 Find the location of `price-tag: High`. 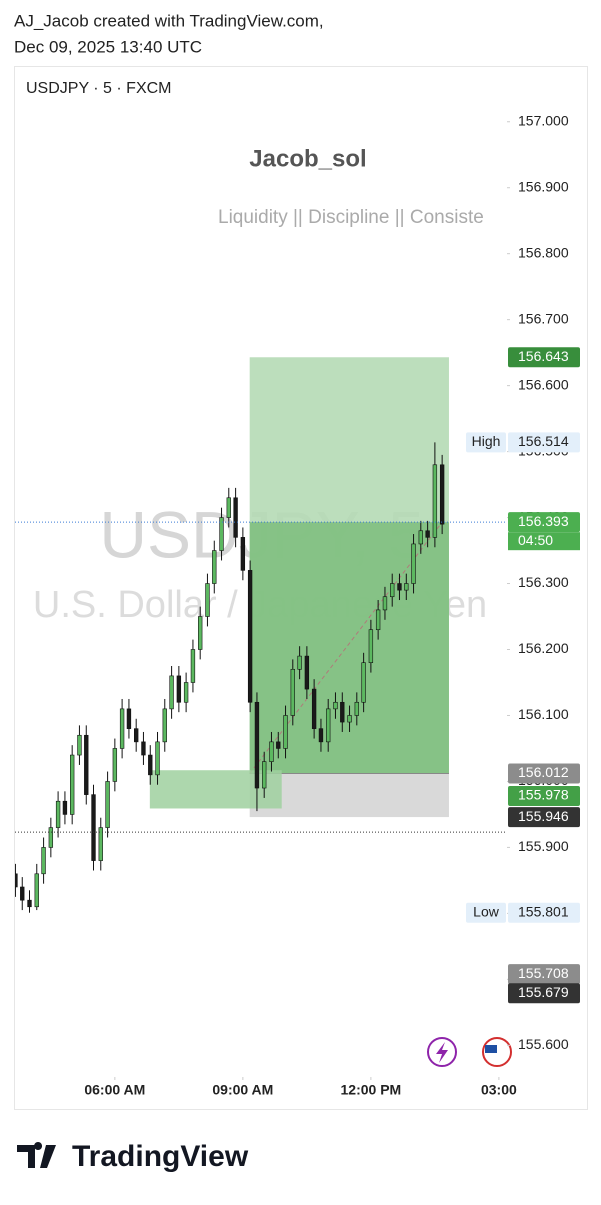

price-tag: High is located at coordinates (486, 441).